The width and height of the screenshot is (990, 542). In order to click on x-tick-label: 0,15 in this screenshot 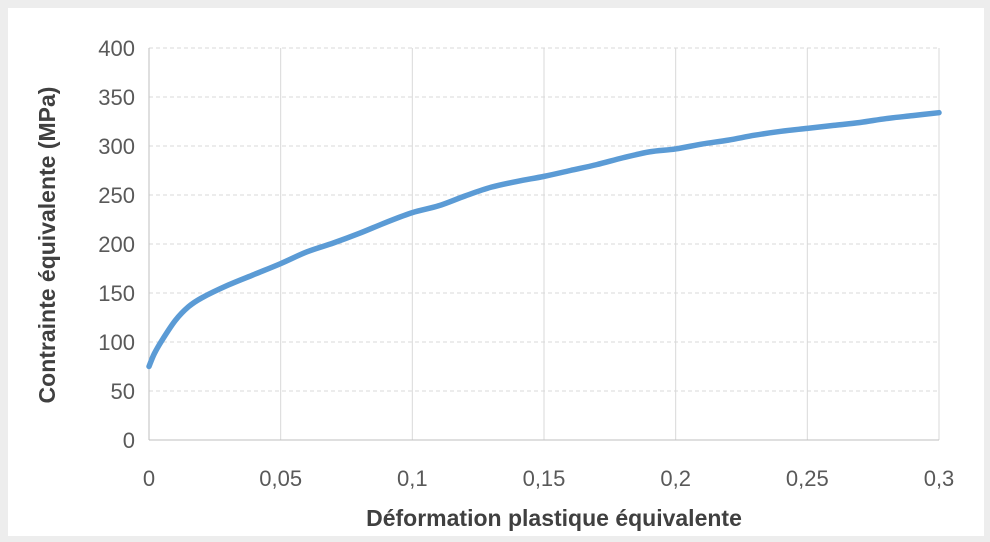, I will do `click(544, 478)`.